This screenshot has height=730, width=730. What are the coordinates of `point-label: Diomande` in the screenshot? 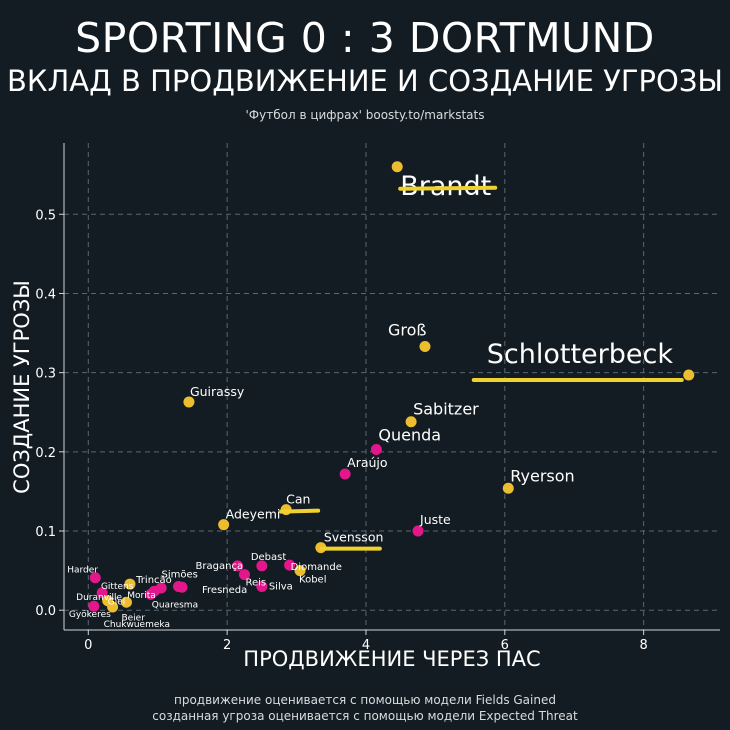 It's located at (316, 567).